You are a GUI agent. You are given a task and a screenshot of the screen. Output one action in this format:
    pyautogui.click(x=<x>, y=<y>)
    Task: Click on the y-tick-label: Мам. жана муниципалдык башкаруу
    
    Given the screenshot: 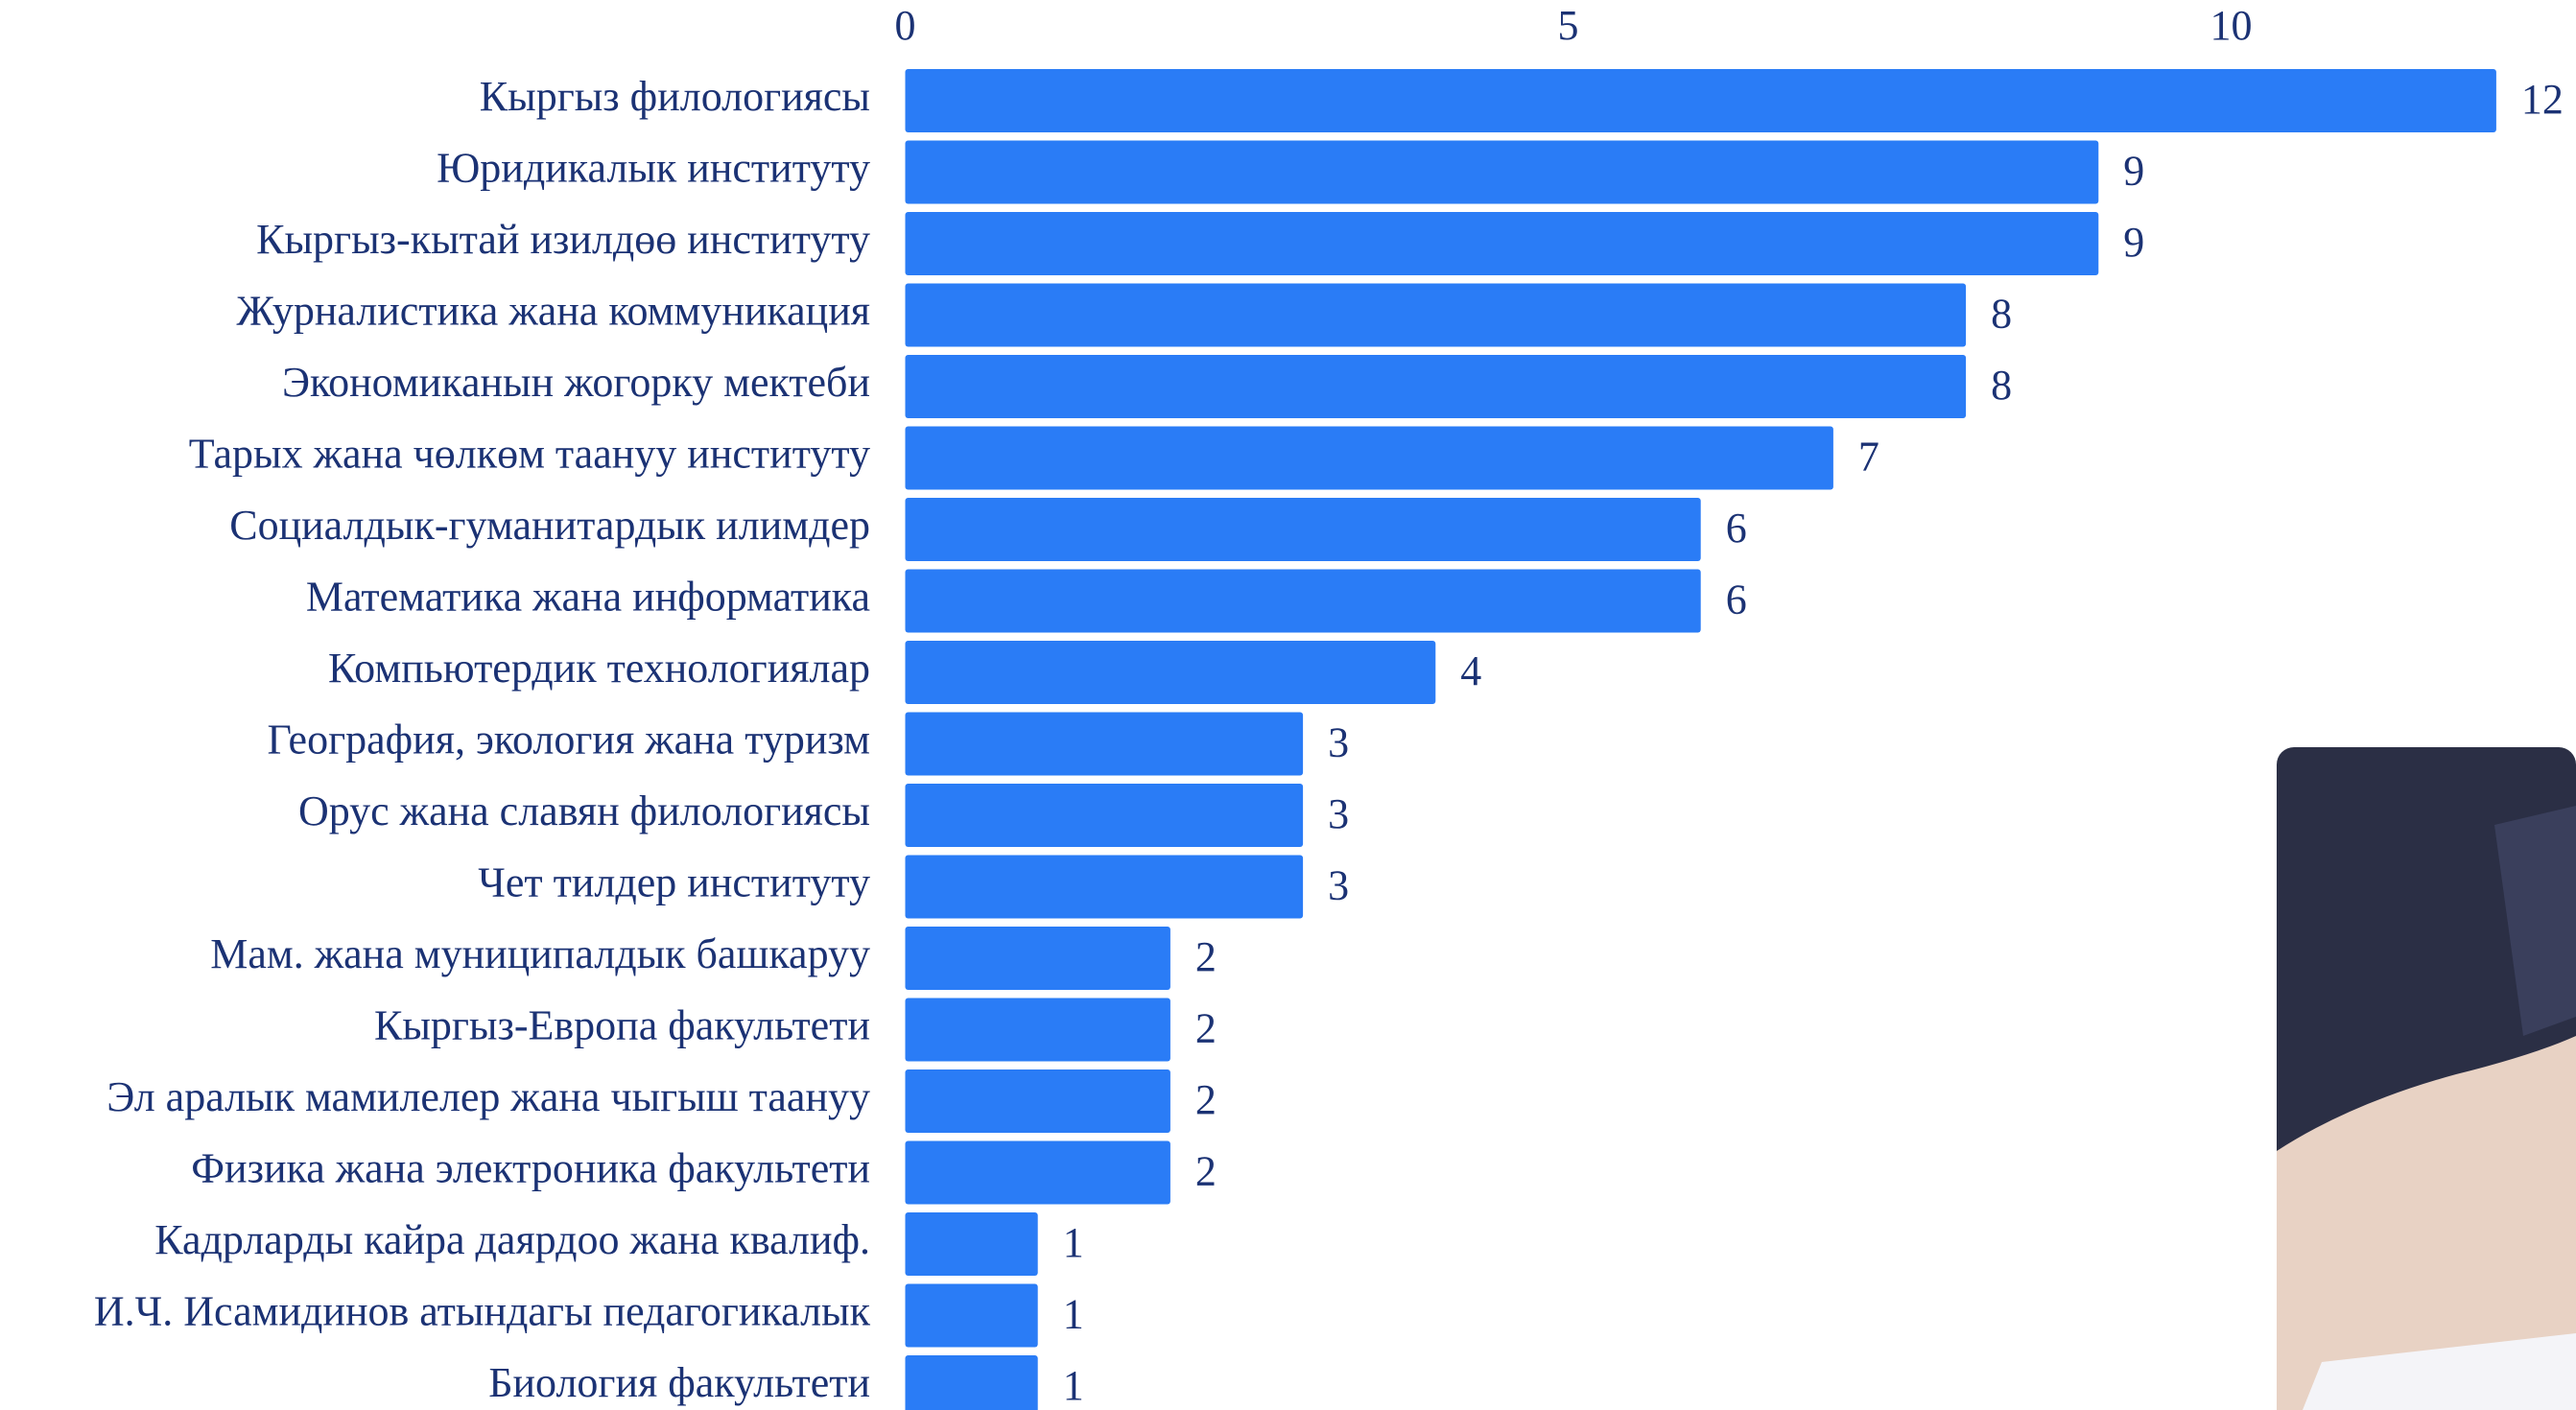 What is the action you would take?
    pyautogui.click(x=540, y=953)
    